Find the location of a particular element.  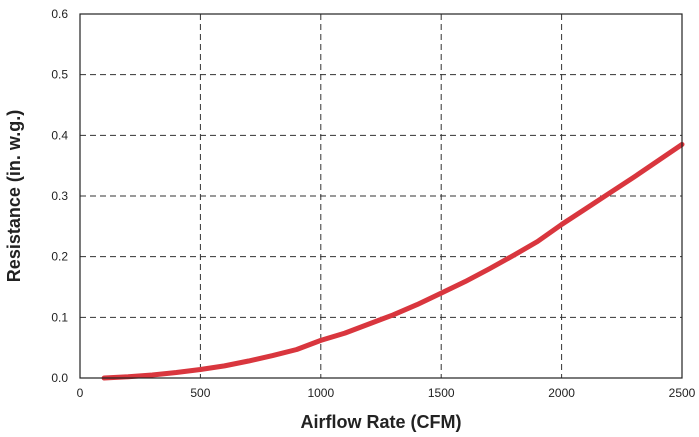

x-tick-label: 500 is located at coordinates (200, 393).